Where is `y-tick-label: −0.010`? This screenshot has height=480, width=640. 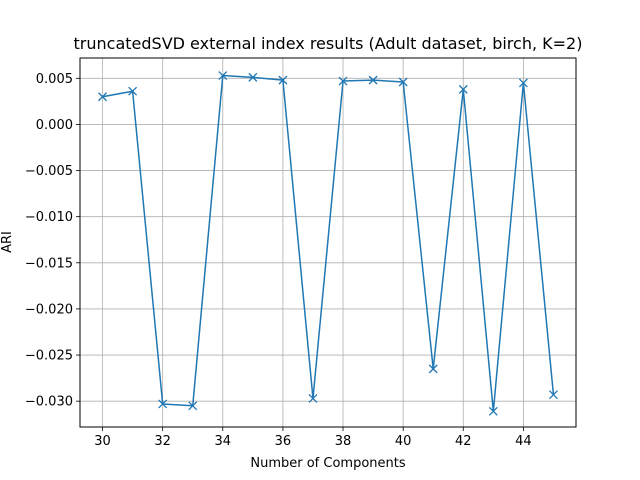
y-tick-label: −0.010 is located at coordinates (49, 217).